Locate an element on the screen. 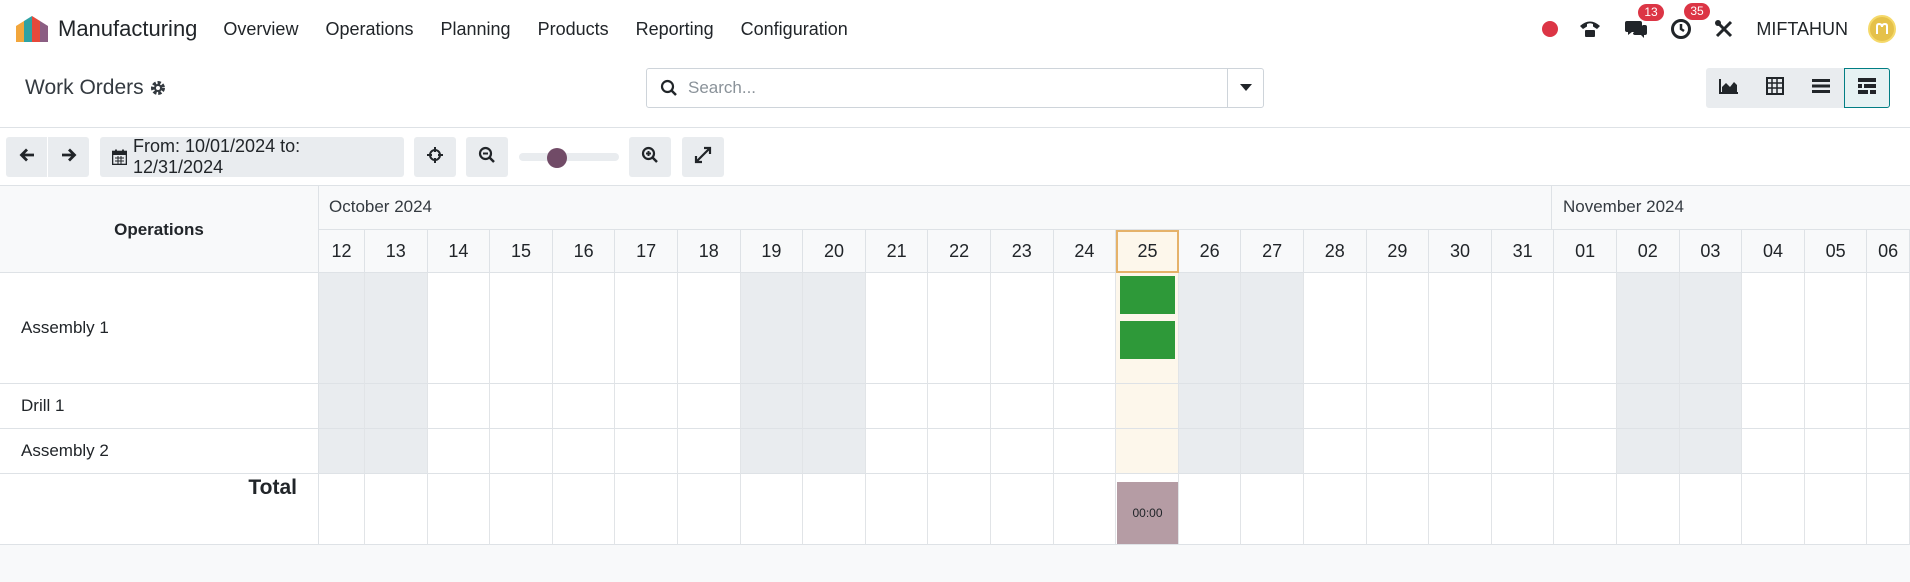  next-button is located at coordinates (68, 157).